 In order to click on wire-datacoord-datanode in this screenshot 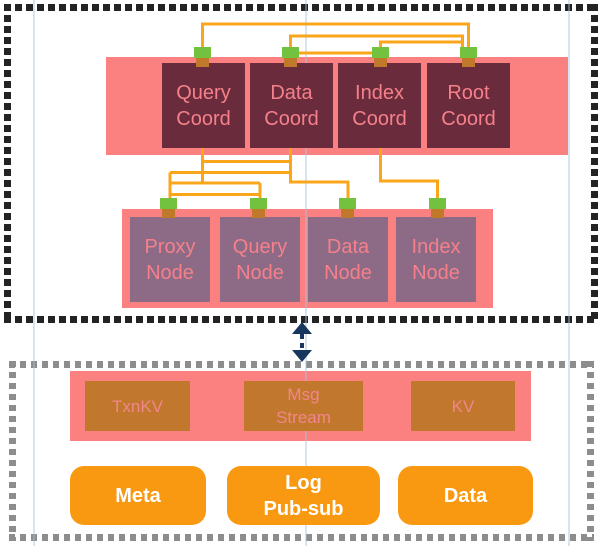, I will do `click(319, 174)`.